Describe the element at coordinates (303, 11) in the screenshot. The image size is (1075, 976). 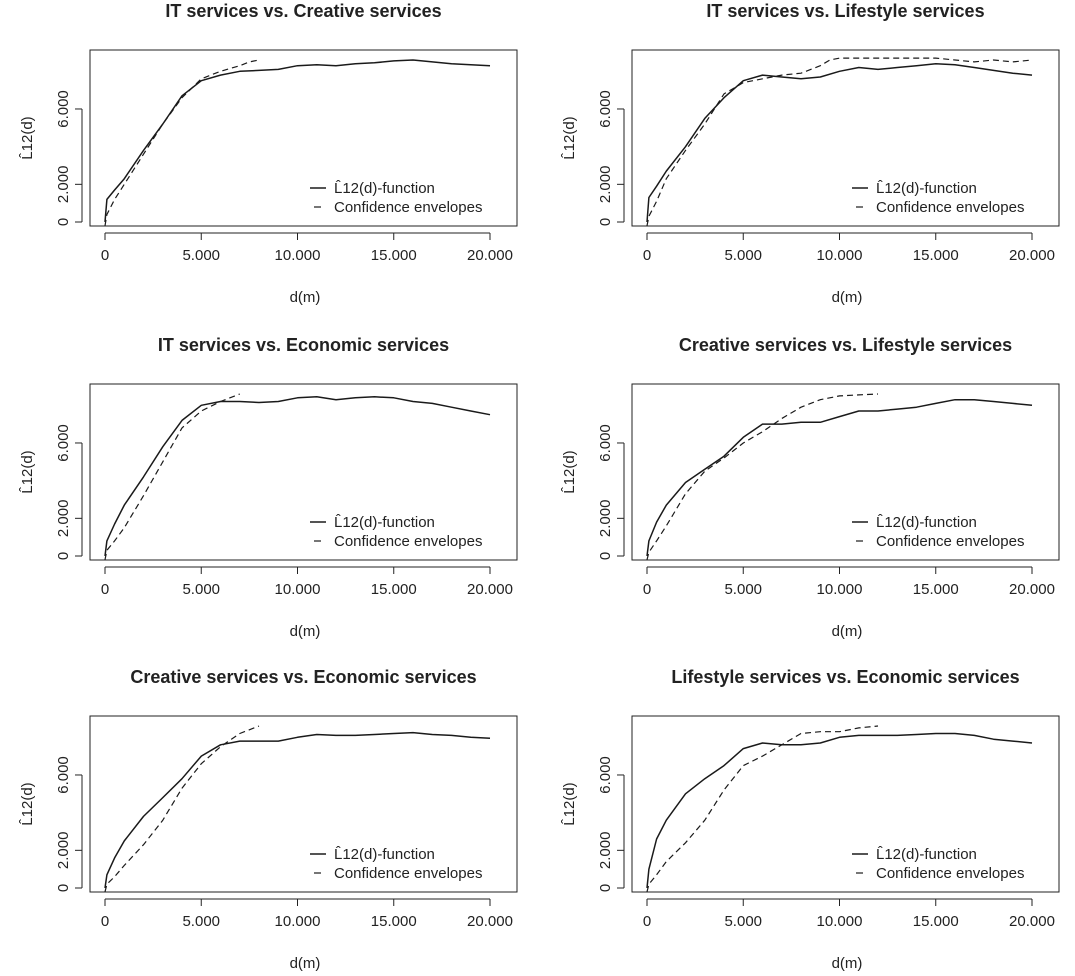
I see `chart-title: IT services vs. Creative services` at that location.